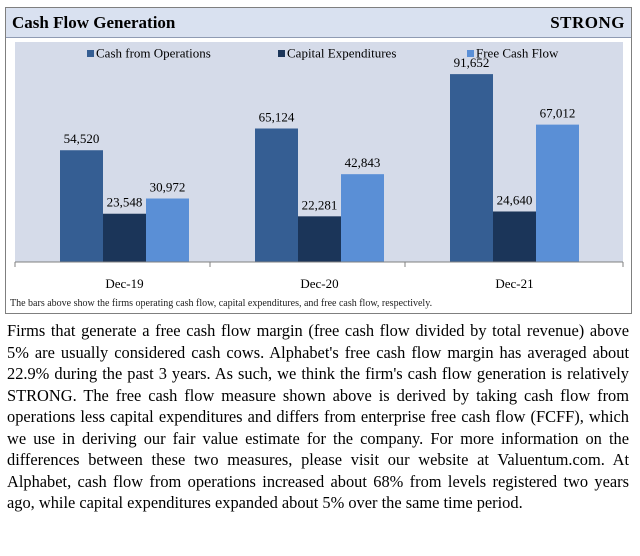 The width and height of the screenshot is (640, 556). What do you see at coordinates (94, 22) in the screenshot?
I see `panel-title: Cash Flow Generation` at bounding box center [94, 22].